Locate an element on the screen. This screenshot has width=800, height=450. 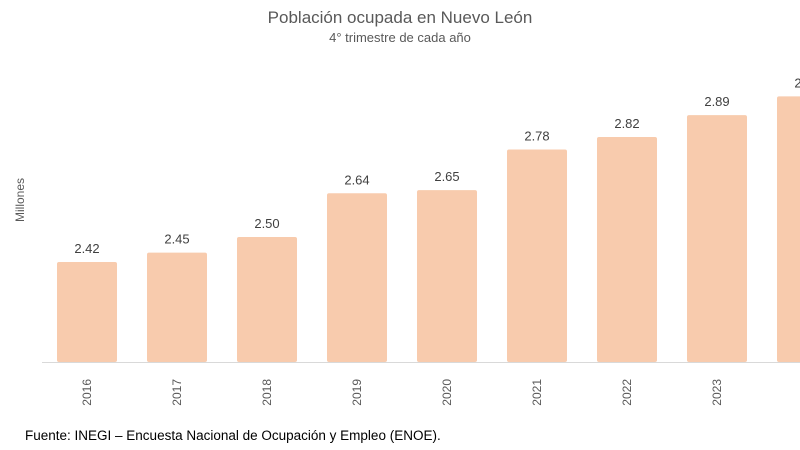
bar-2017 is located at coordinates (177, 307).